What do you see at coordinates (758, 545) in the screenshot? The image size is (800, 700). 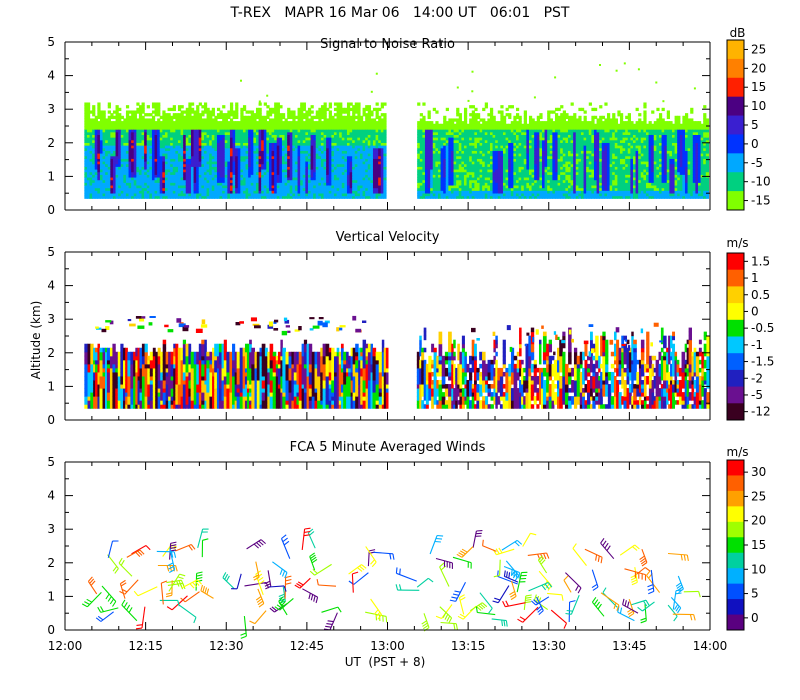 I see `colorbar-label: 15` at bounding box center [758, 545].